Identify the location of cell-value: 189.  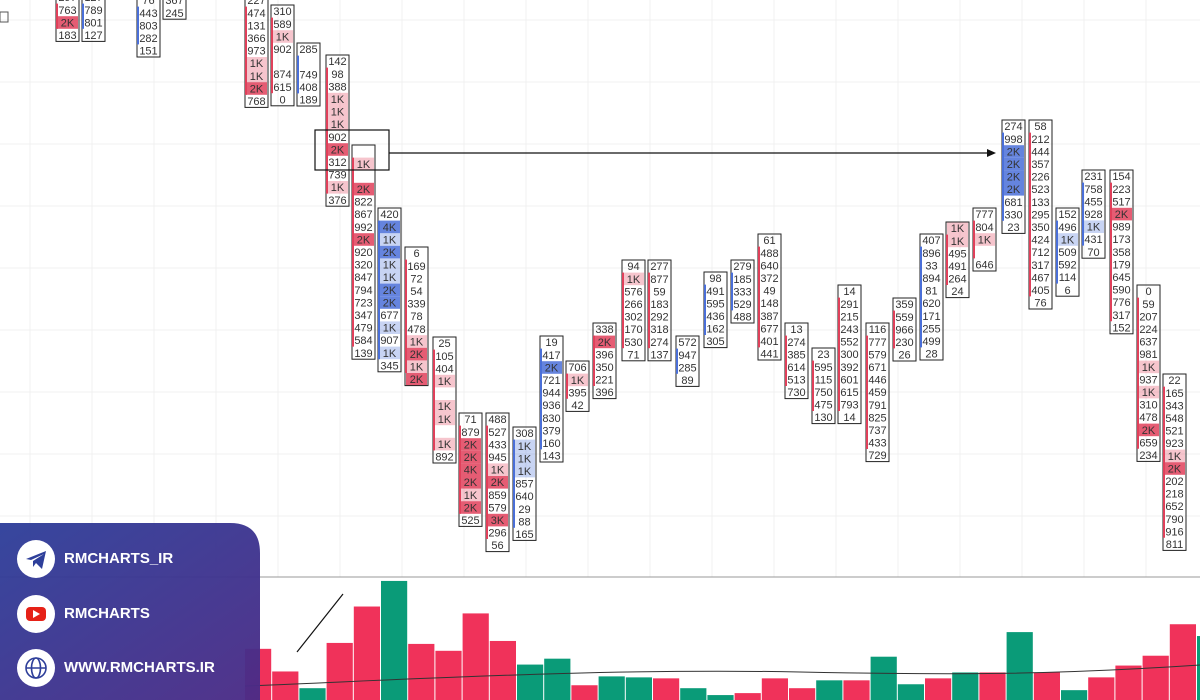
(308, 101).